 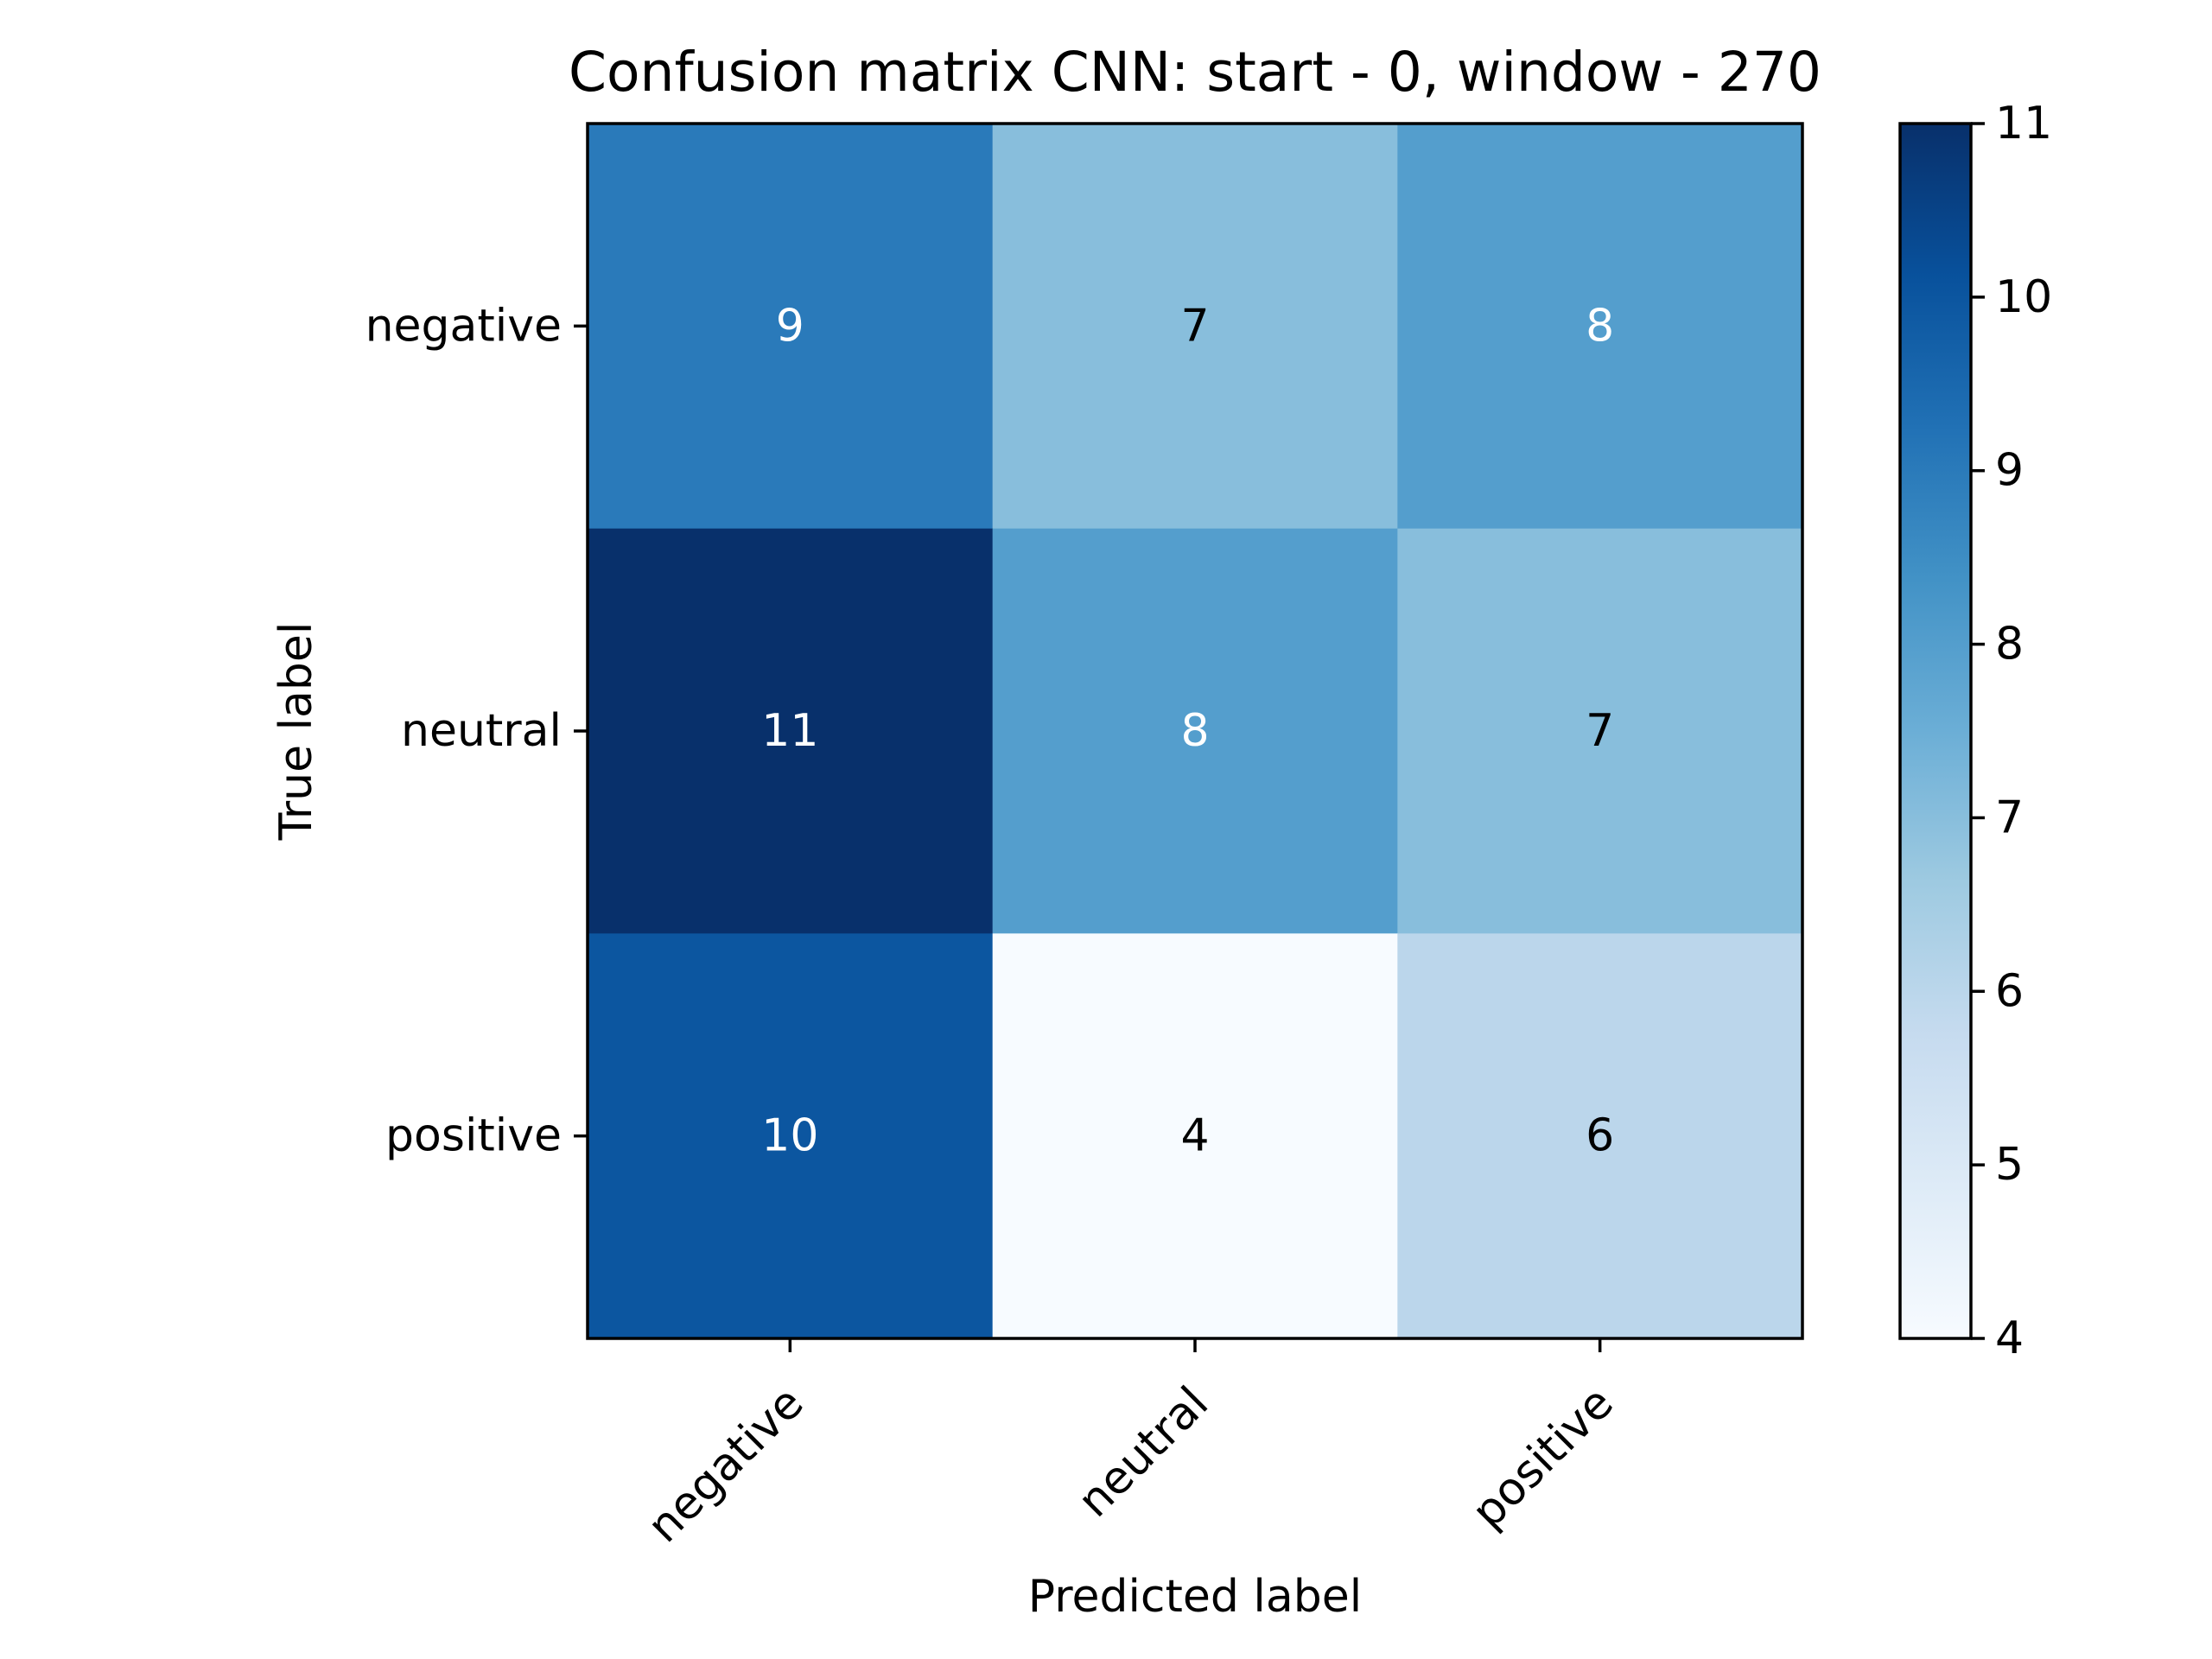 I want to click on colorbar-tick-label: 5, so click(x=2009, y=1165).